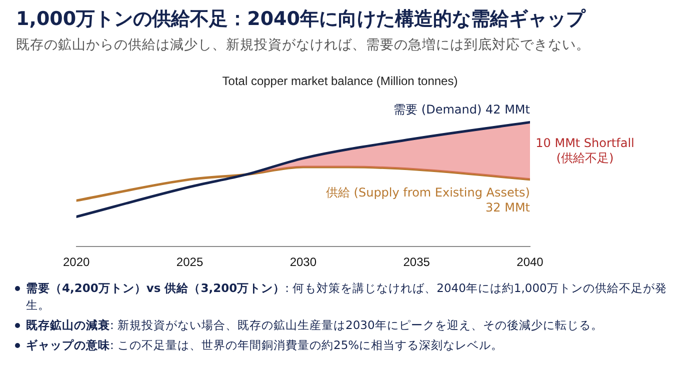 This screenshot has height=369, width=680. I want to click on x-tick-label: 2020, so click(76, 262).